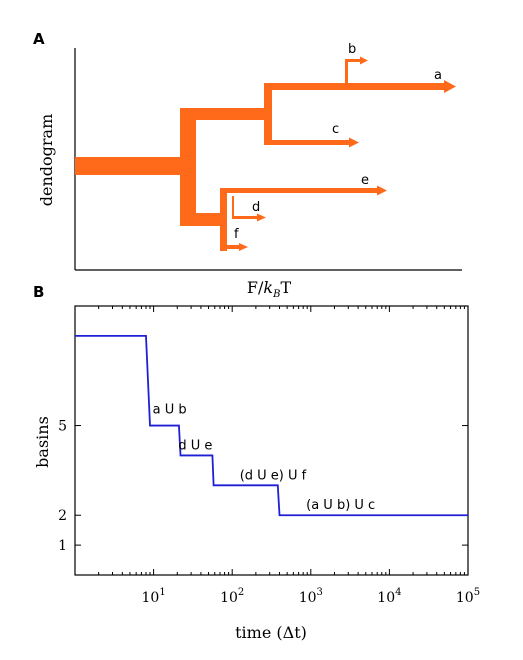  What do you see at coordinates (225, 114) in the screenshot?
I see `upper-branch` at bounding box center [225, 114].